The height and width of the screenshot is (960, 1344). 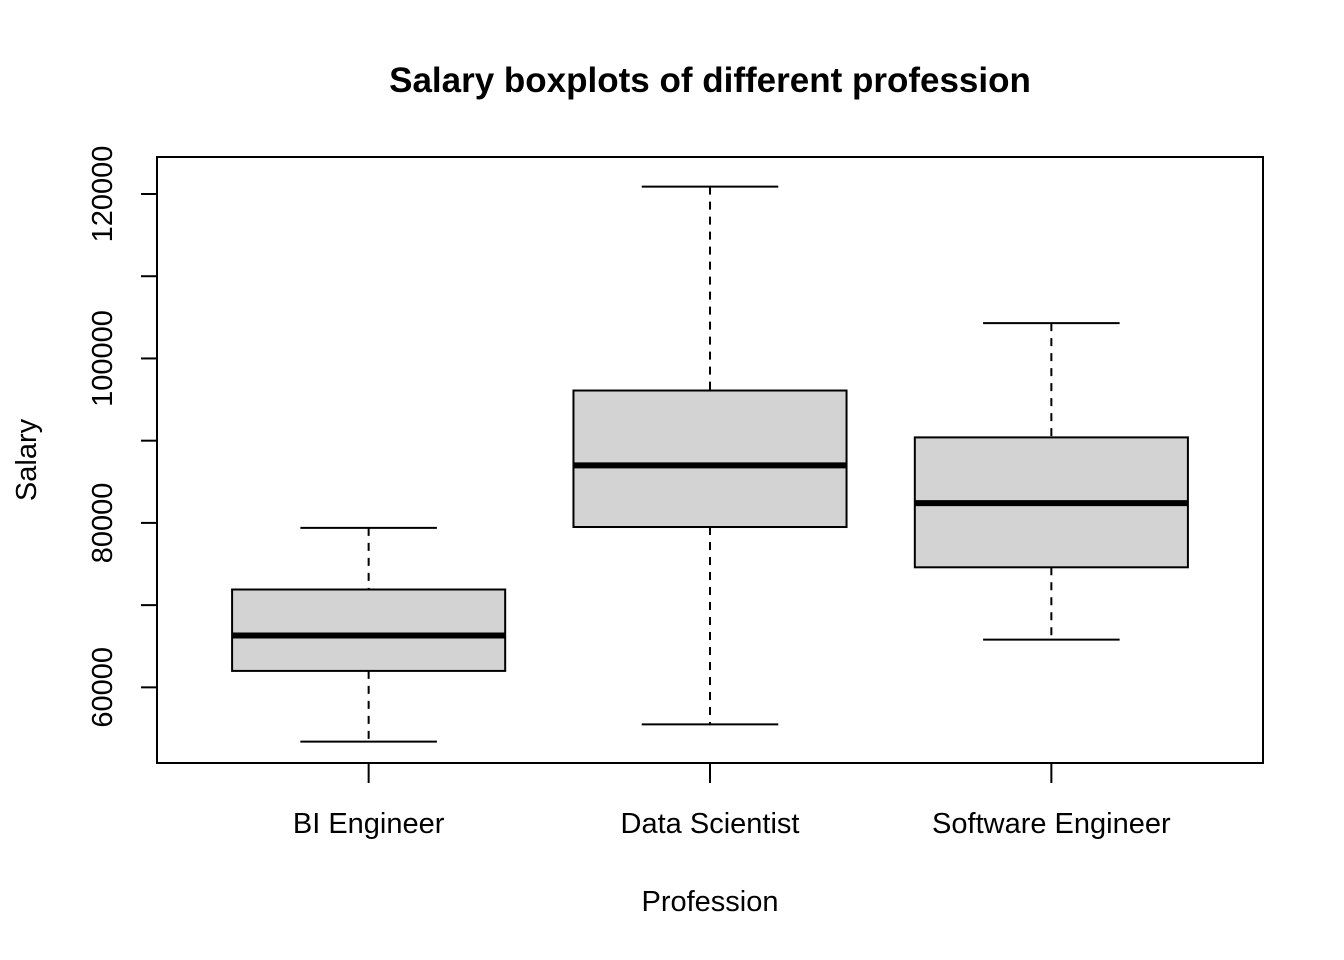 I want to click on chart-title: Salary boxplots of different profession, so click(x=710, y=80).